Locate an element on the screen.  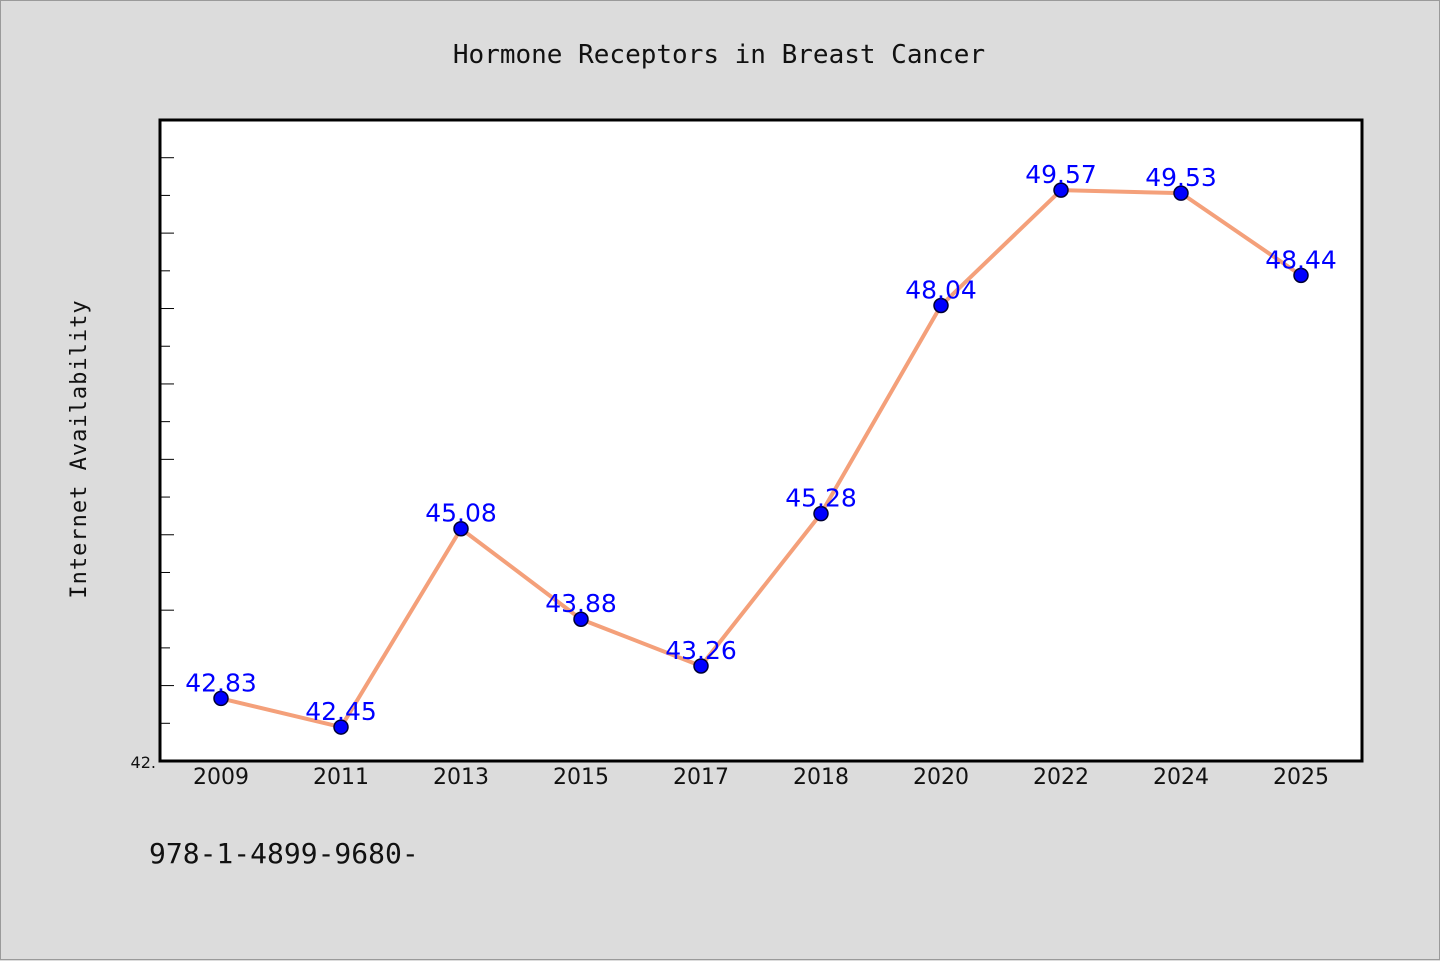
chart-title: Hormone Receptors in Breast Cancer is located at coordinates (719, 55).